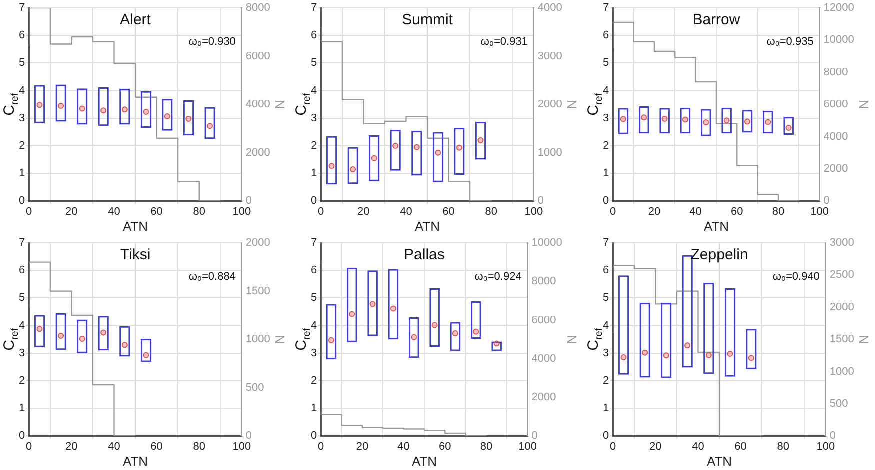 This screenshot has width=875, height=470. I want to click on x-tick-label: 80, so click(199, 212).